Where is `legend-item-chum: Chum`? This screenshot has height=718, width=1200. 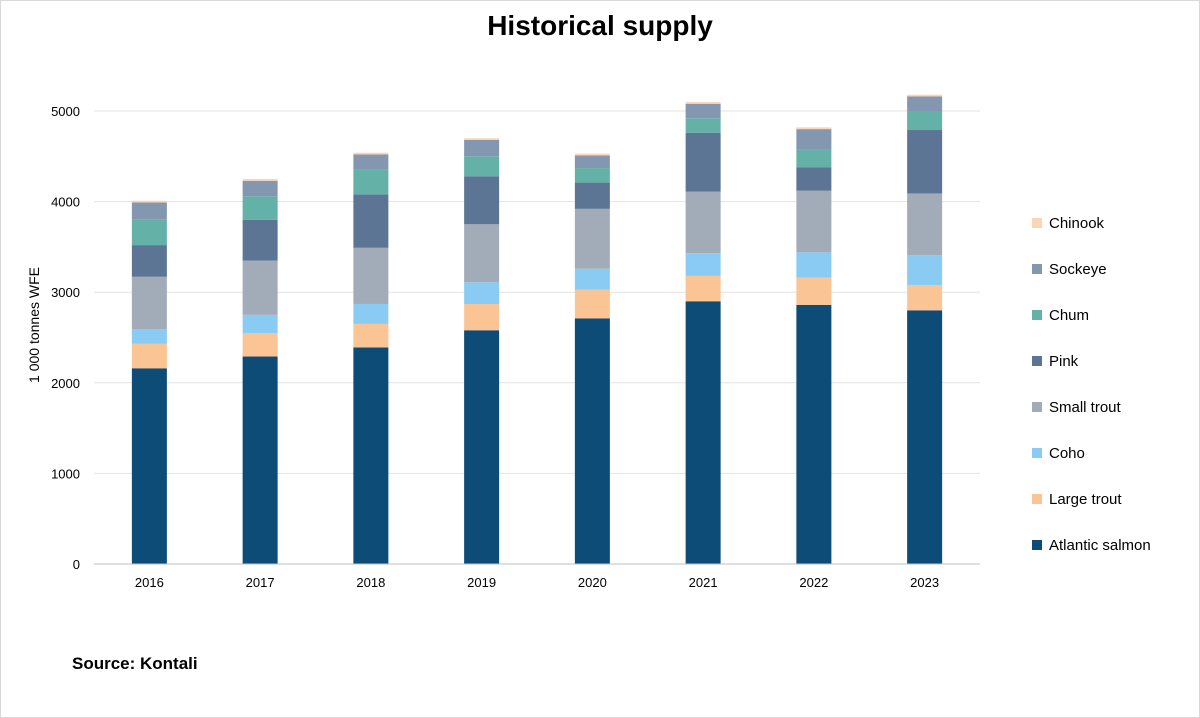
legend-item-chum: Chum is located at coordinates (1060, 315).